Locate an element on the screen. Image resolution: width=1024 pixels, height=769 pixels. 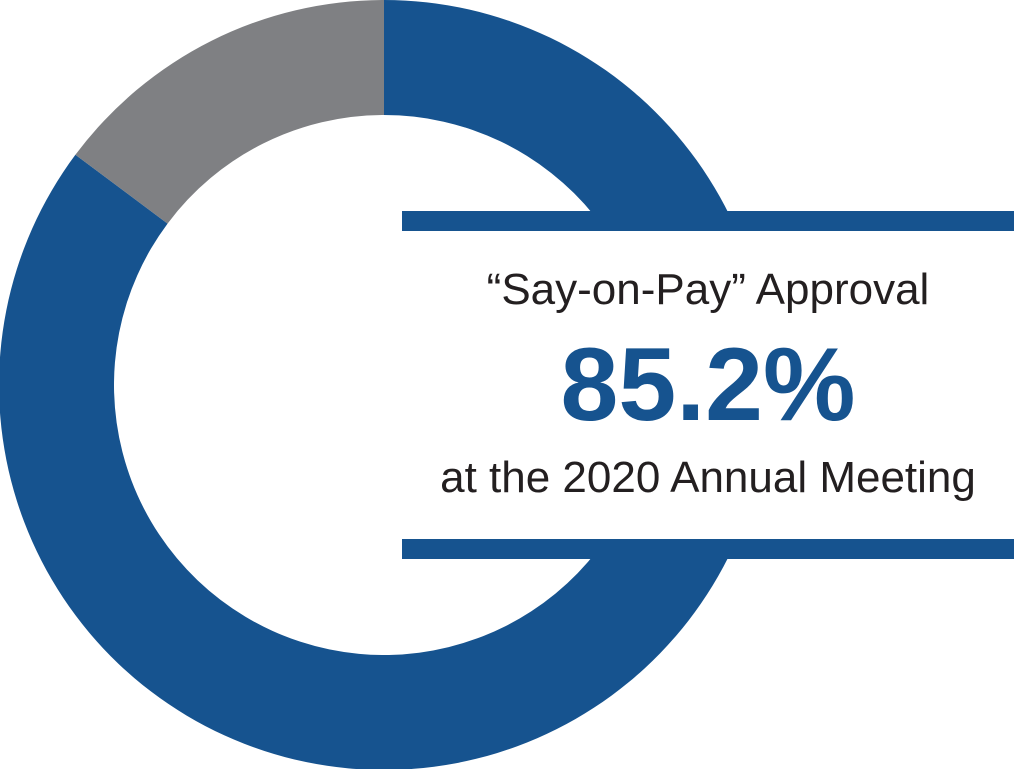
callout-top-rule is located at coordinates (708, 221).